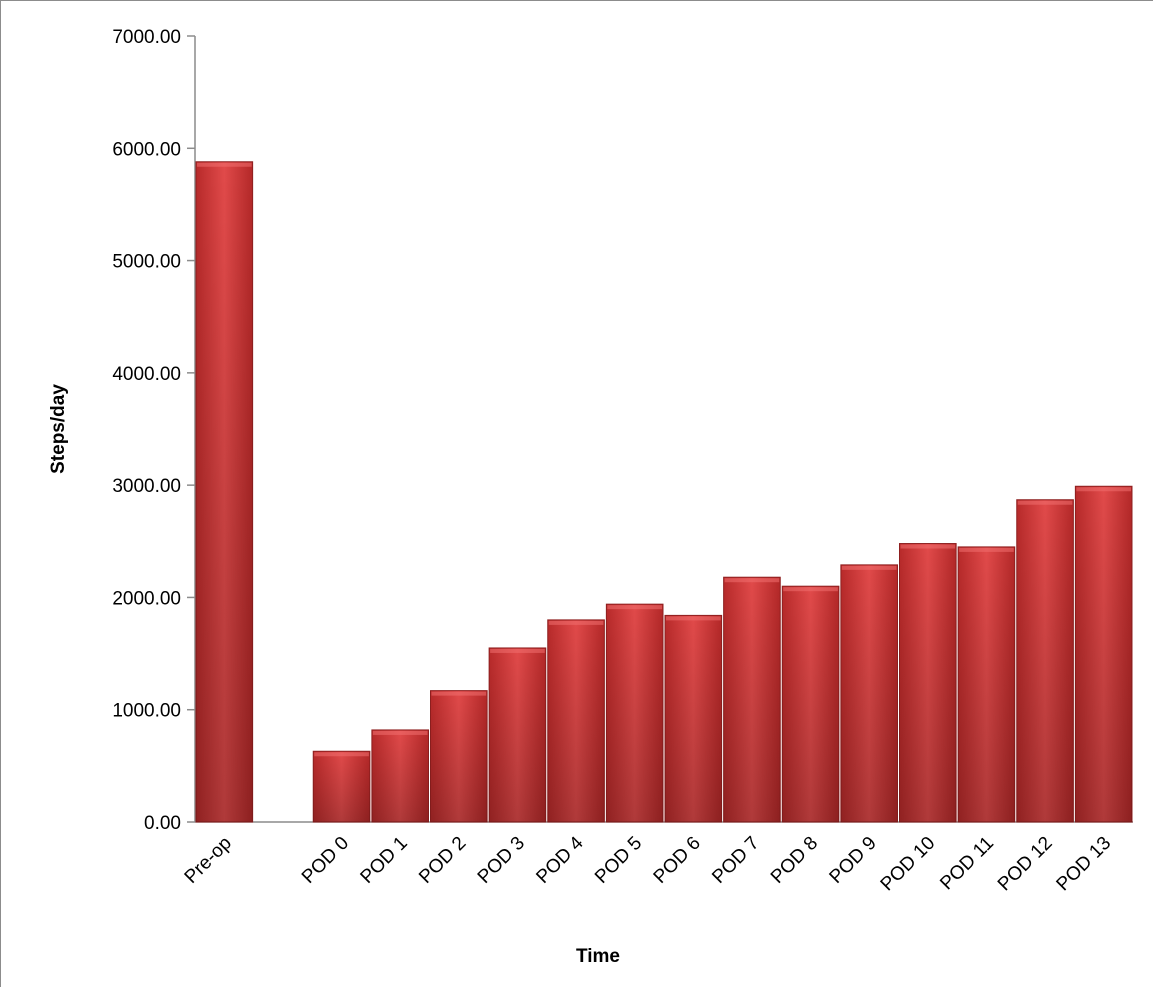 This screenshot has width=1155, height=989. I want to click on y-tick-label: 6000.00, so click(146, 149).